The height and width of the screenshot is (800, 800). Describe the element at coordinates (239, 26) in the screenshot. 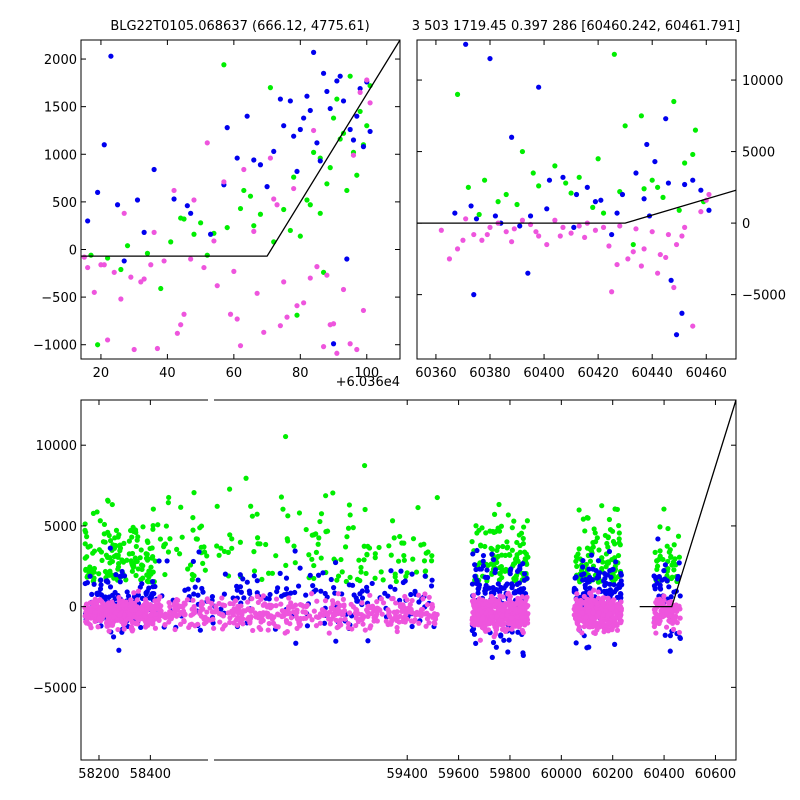

I see `title-top-left: BLG22T0105.068637 (666.12, 4775.61)` at that location.